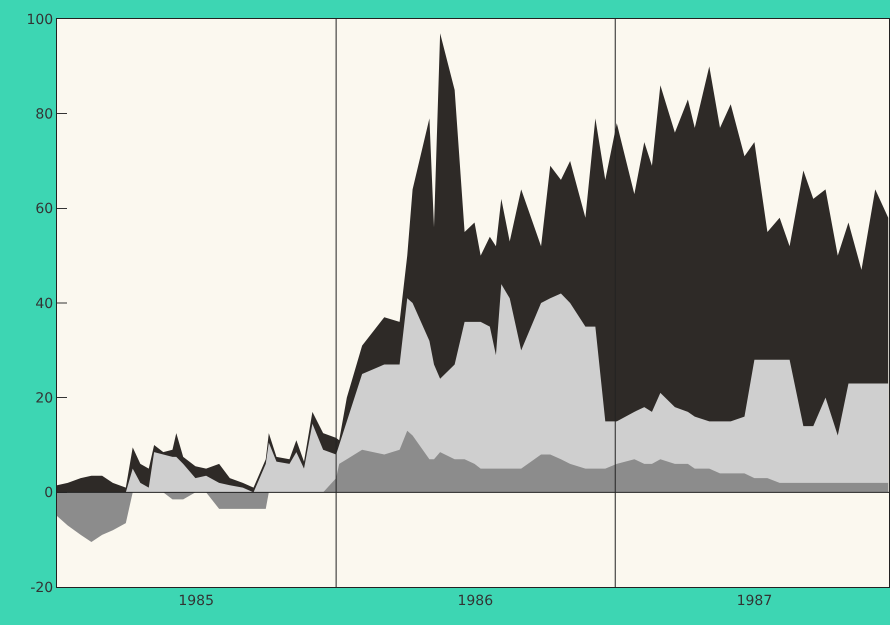 This screenshot has height=625, width=890. Describe the element at coordinates (49, 493) in the screenshot. I see `y-tick-label: 0` at that location.